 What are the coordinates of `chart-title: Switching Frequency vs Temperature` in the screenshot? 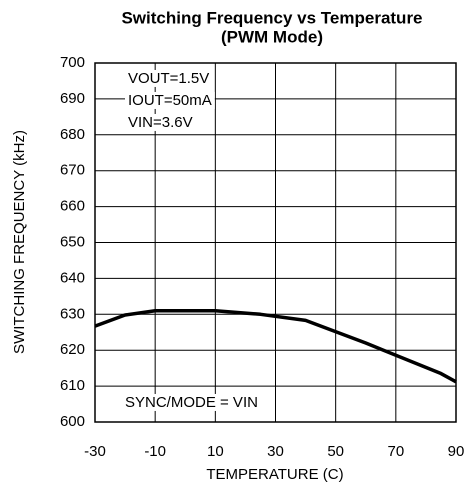 It's located at (271, 17).